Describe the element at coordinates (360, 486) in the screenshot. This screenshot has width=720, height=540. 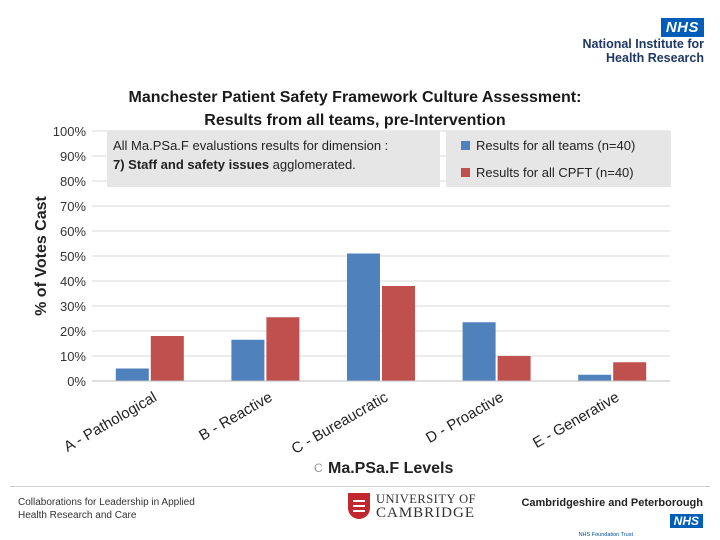
I see `footer-separator` at that location.